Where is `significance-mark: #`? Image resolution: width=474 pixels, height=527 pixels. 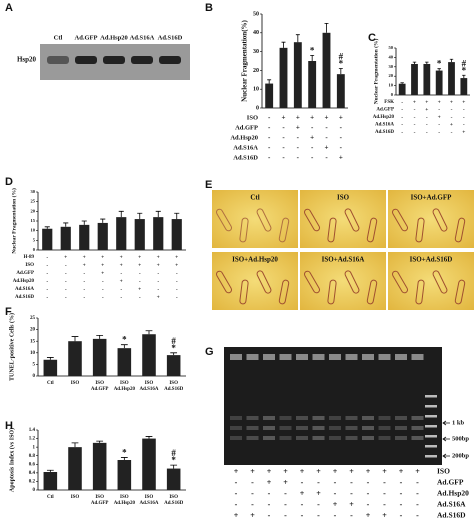
significance-mark: # is located at coordinates (173, 453).